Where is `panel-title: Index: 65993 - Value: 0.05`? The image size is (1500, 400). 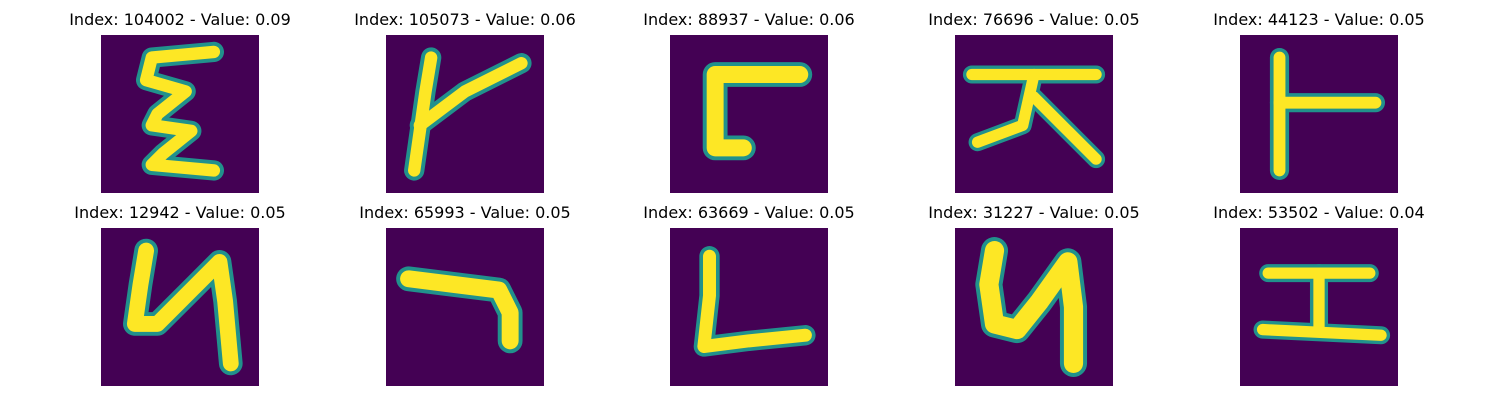 panel-title: Index: 65993 - Value: 0.05 is located at coordinates (465, 212).